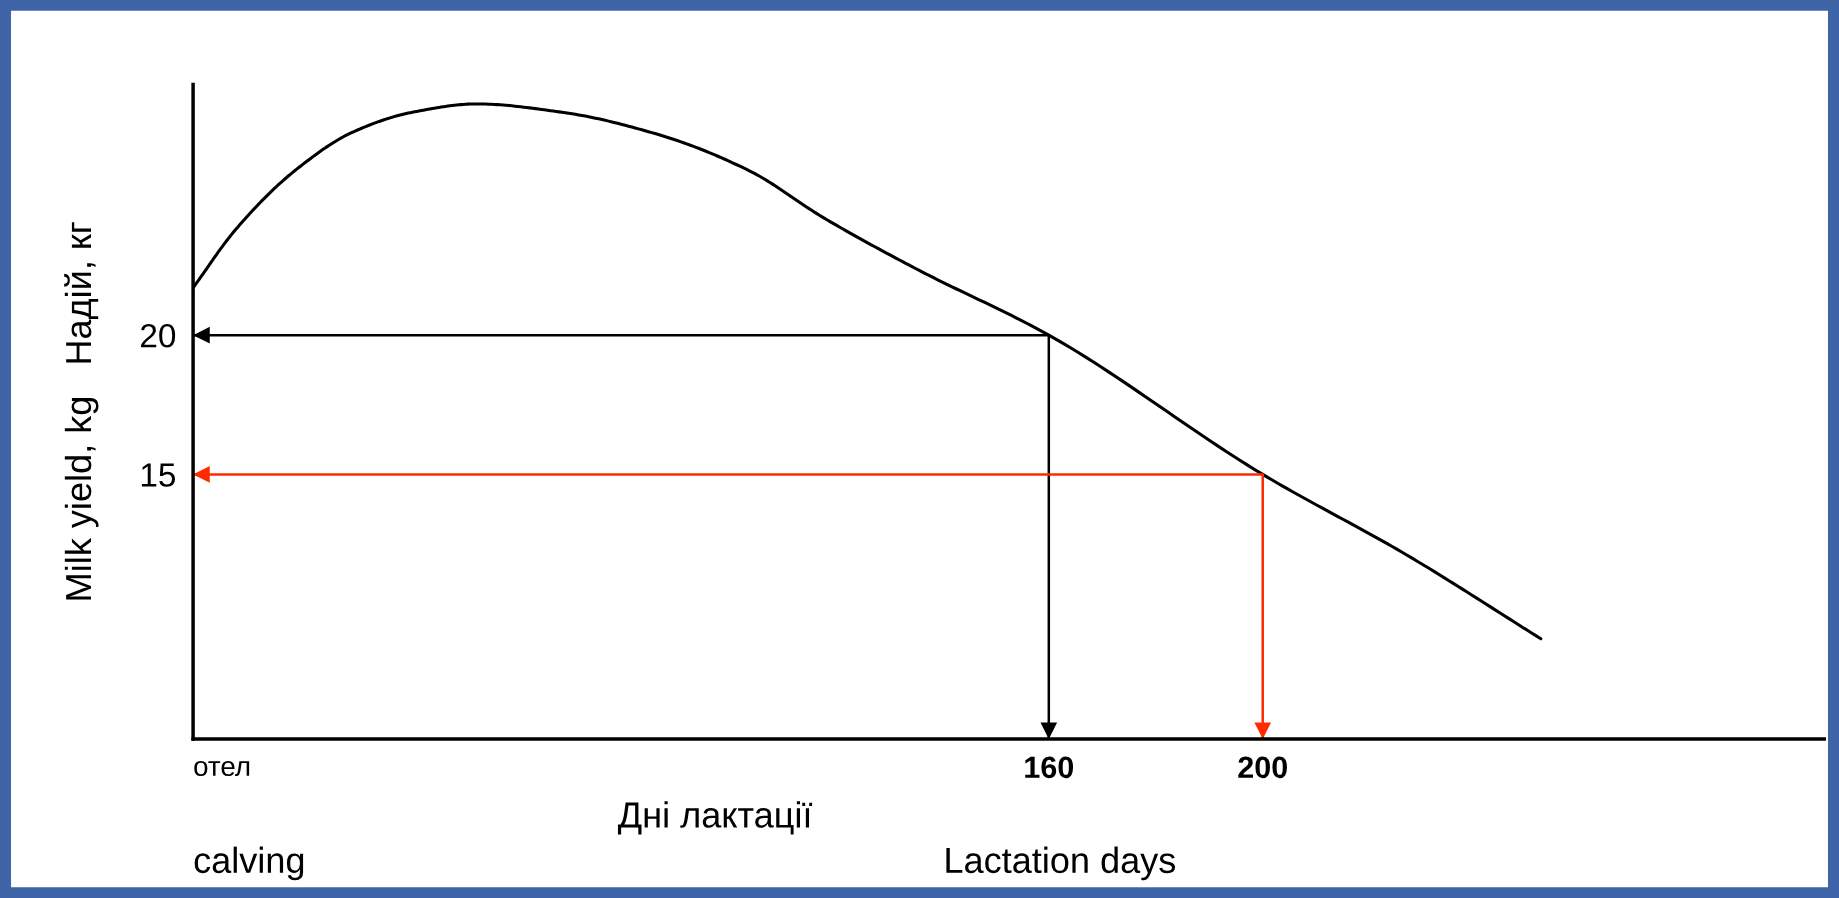 Image resolution: width=1839 pixels, height=898 pixels. What do you see at coordinates (222, 768) in the screenshot?
I see `x-tick-label: отел` at bounding box center [222, 768].